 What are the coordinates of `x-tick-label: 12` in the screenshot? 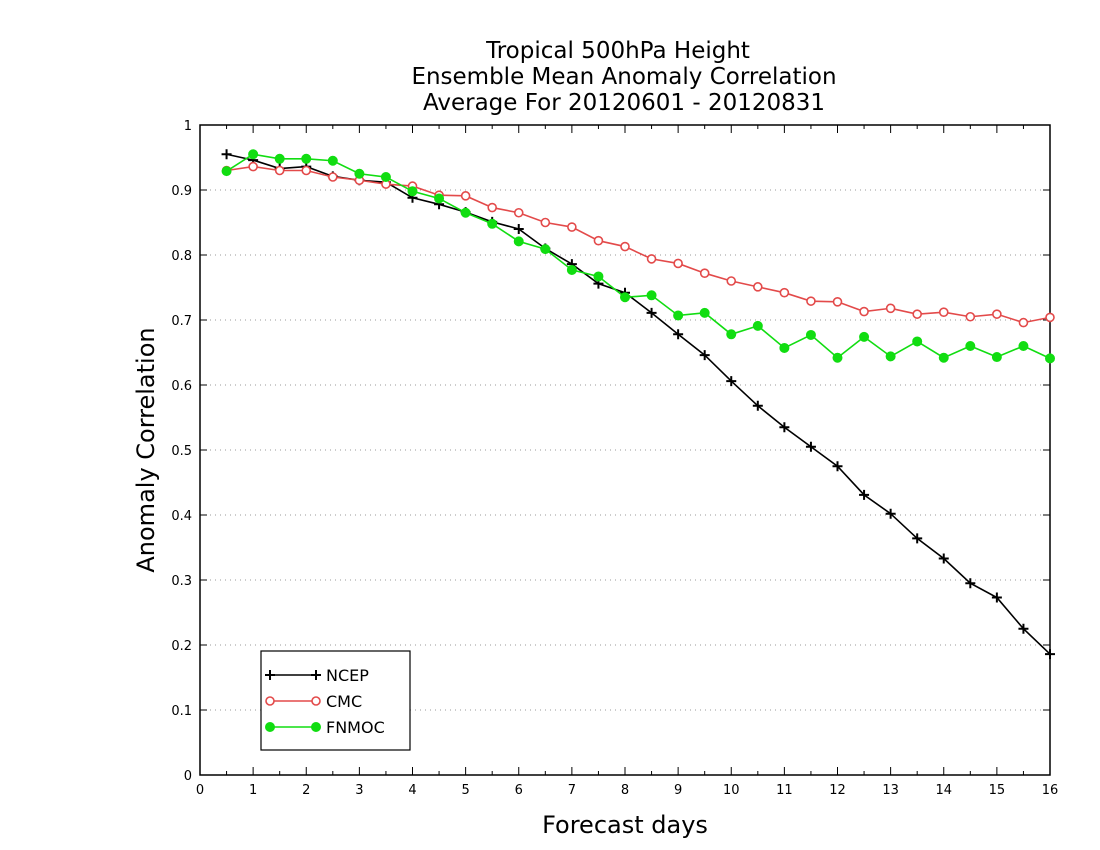 It's located at (837, 790).